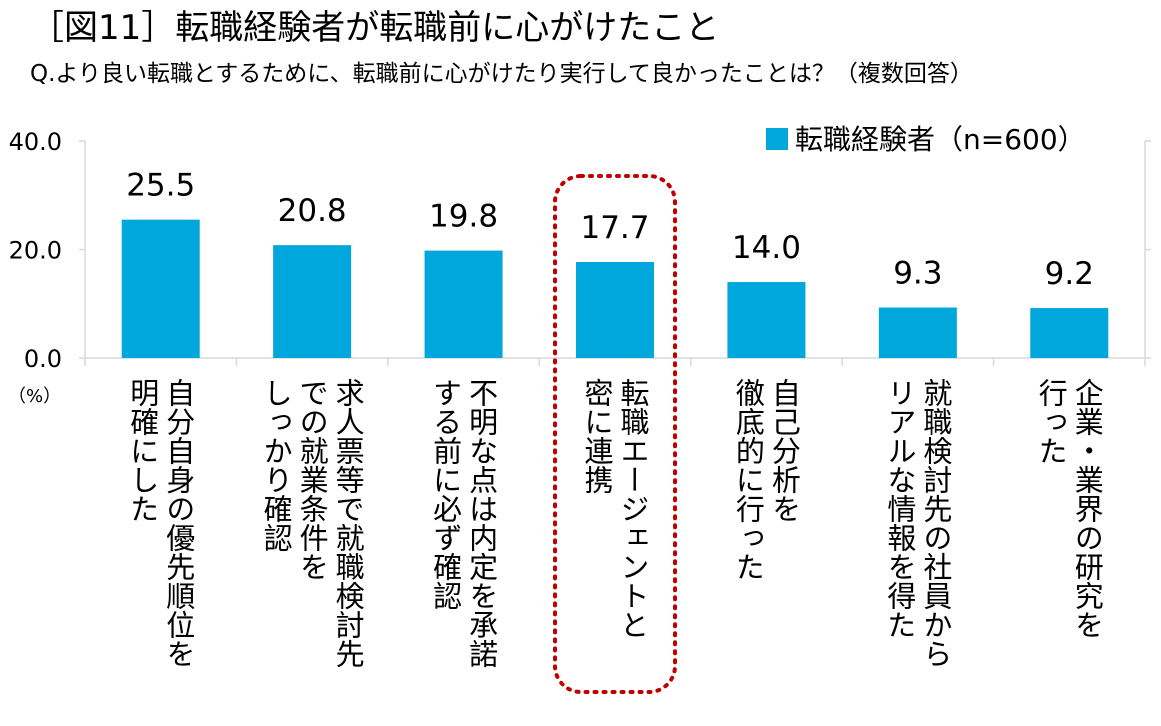  What do you see at coordinates (1069, 508) in the screenshot?
I see `category-label: 企業・業界の研究を 行った` at bounding box center [1069, 508].